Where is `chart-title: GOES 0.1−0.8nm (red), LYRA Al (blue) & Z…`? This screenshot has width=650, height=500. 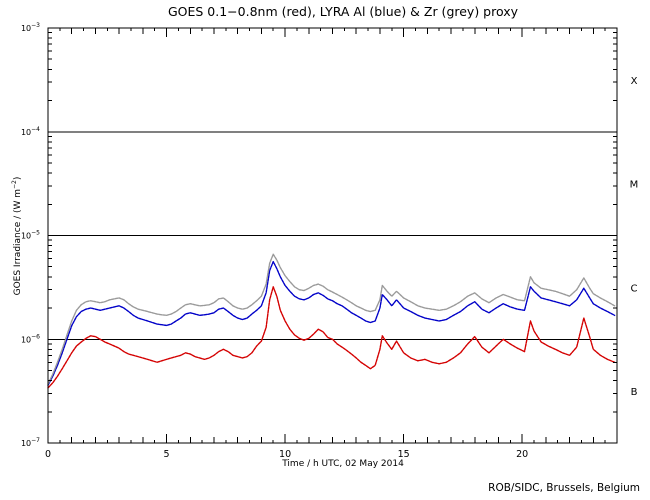 chart-title: GOES 0.1−0.8nm (red), LYRA Al (blue) & Z… is located at coordinates (343, 11).